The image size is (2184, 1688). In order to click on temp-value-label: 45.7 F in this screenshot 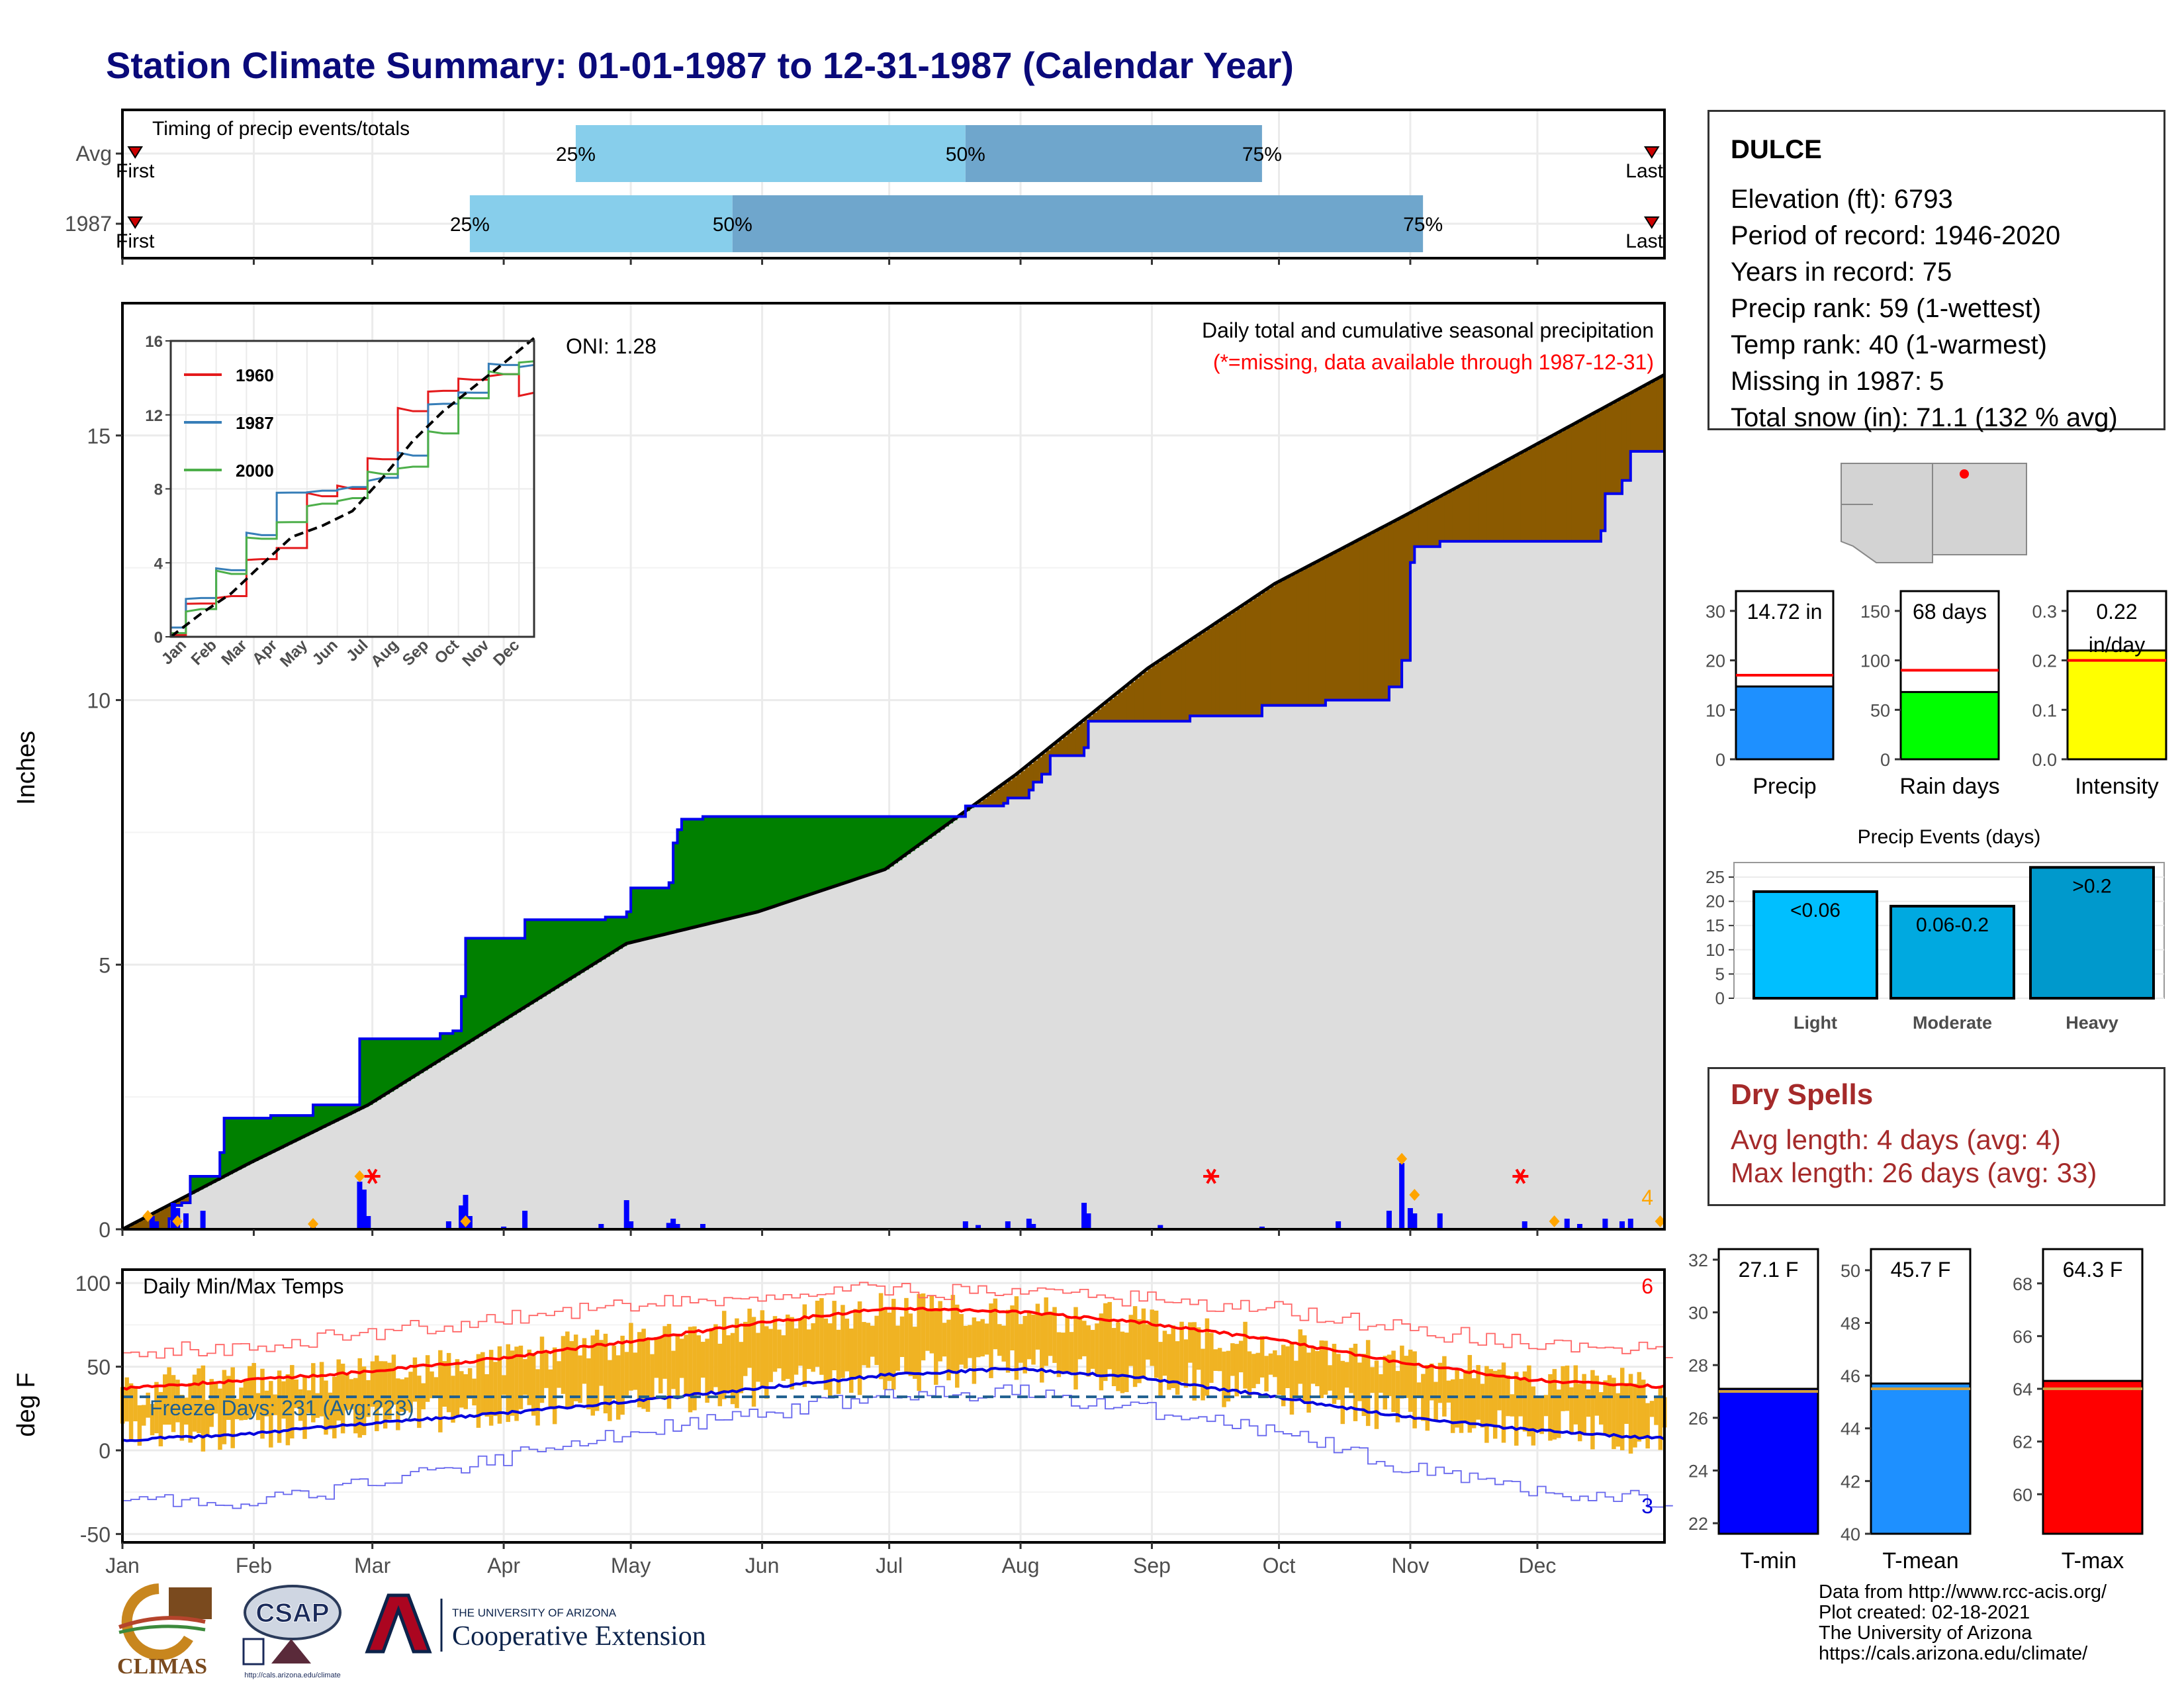, I will do `click(1921, 1270)`.